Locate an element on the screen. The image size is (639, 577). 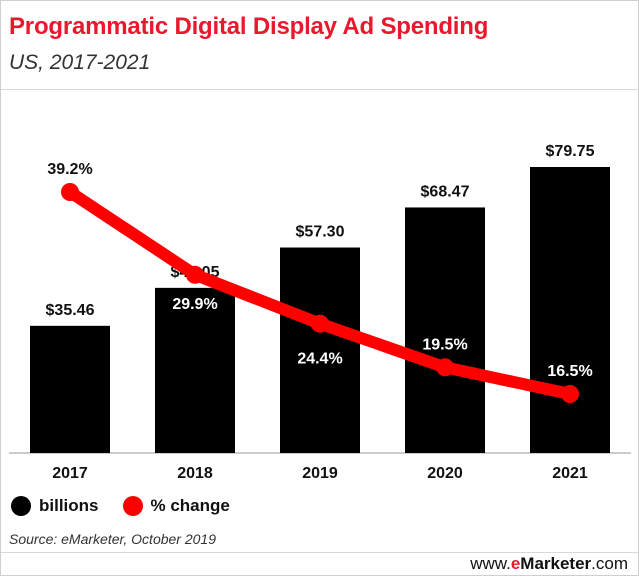
x-tick-label-2019: 2019 is located at coordinates (320, 473).